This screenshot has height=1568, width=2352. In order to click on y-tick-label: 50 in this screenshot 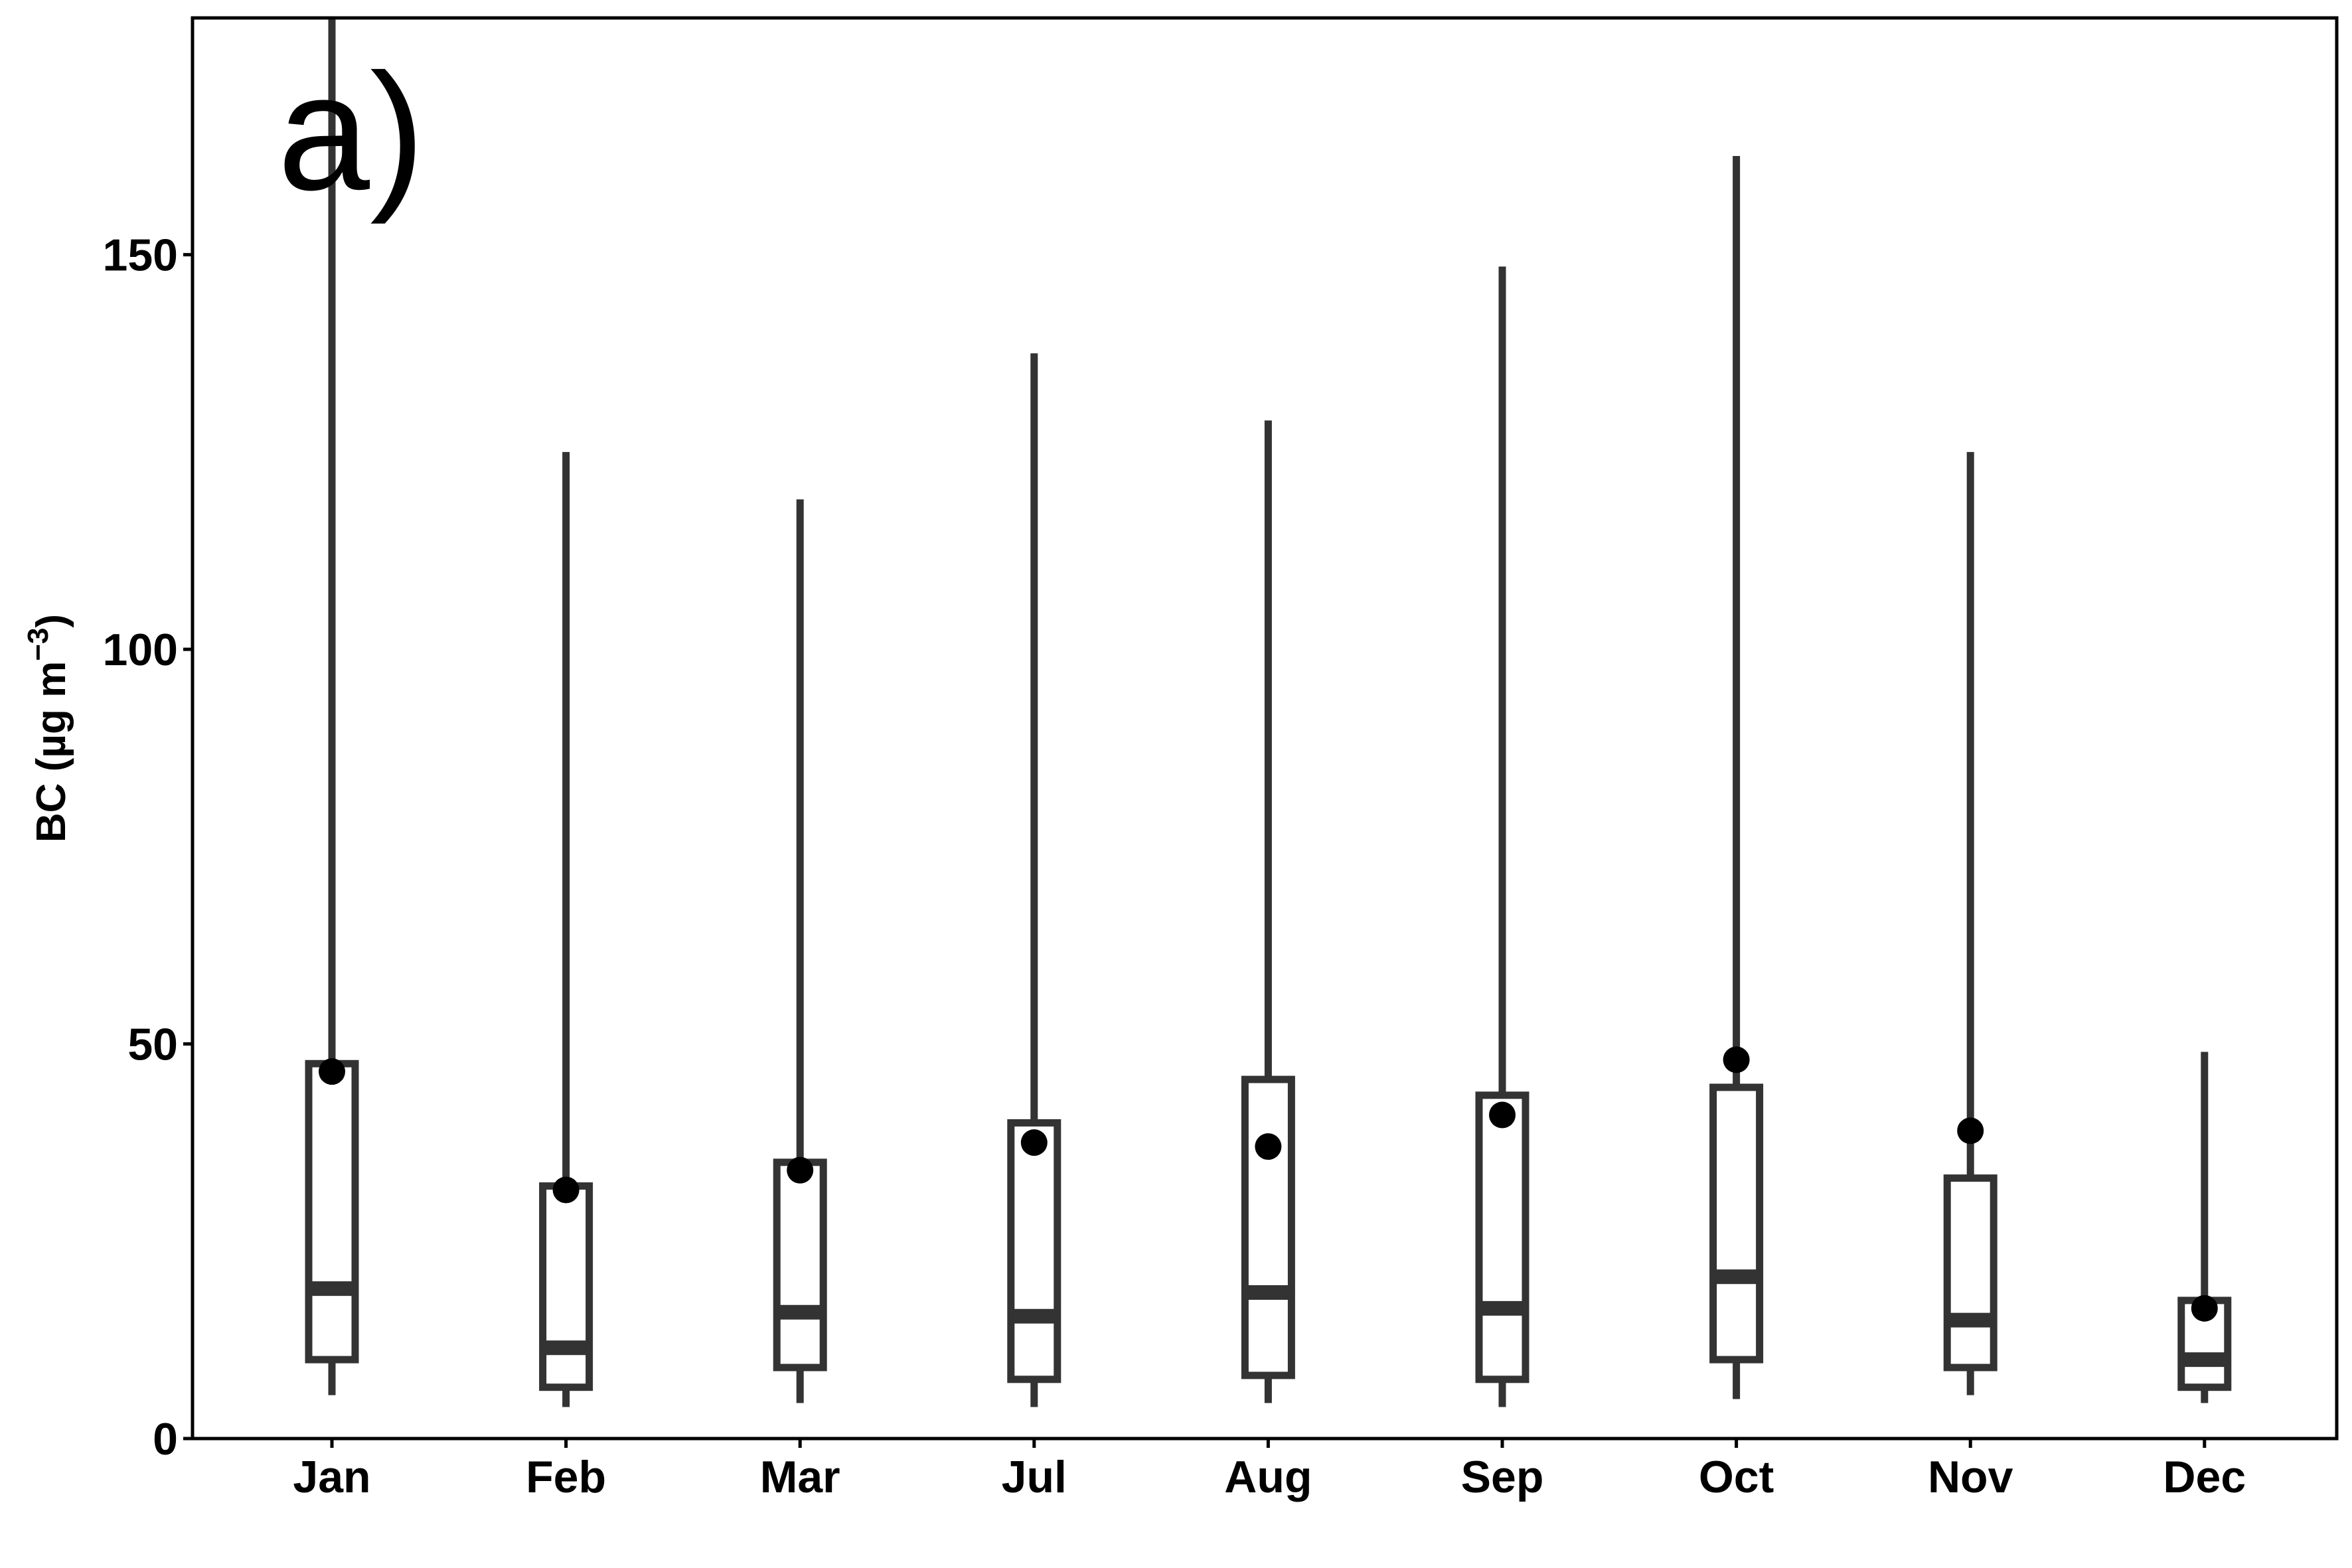, I will do `click(153, 1045)`.